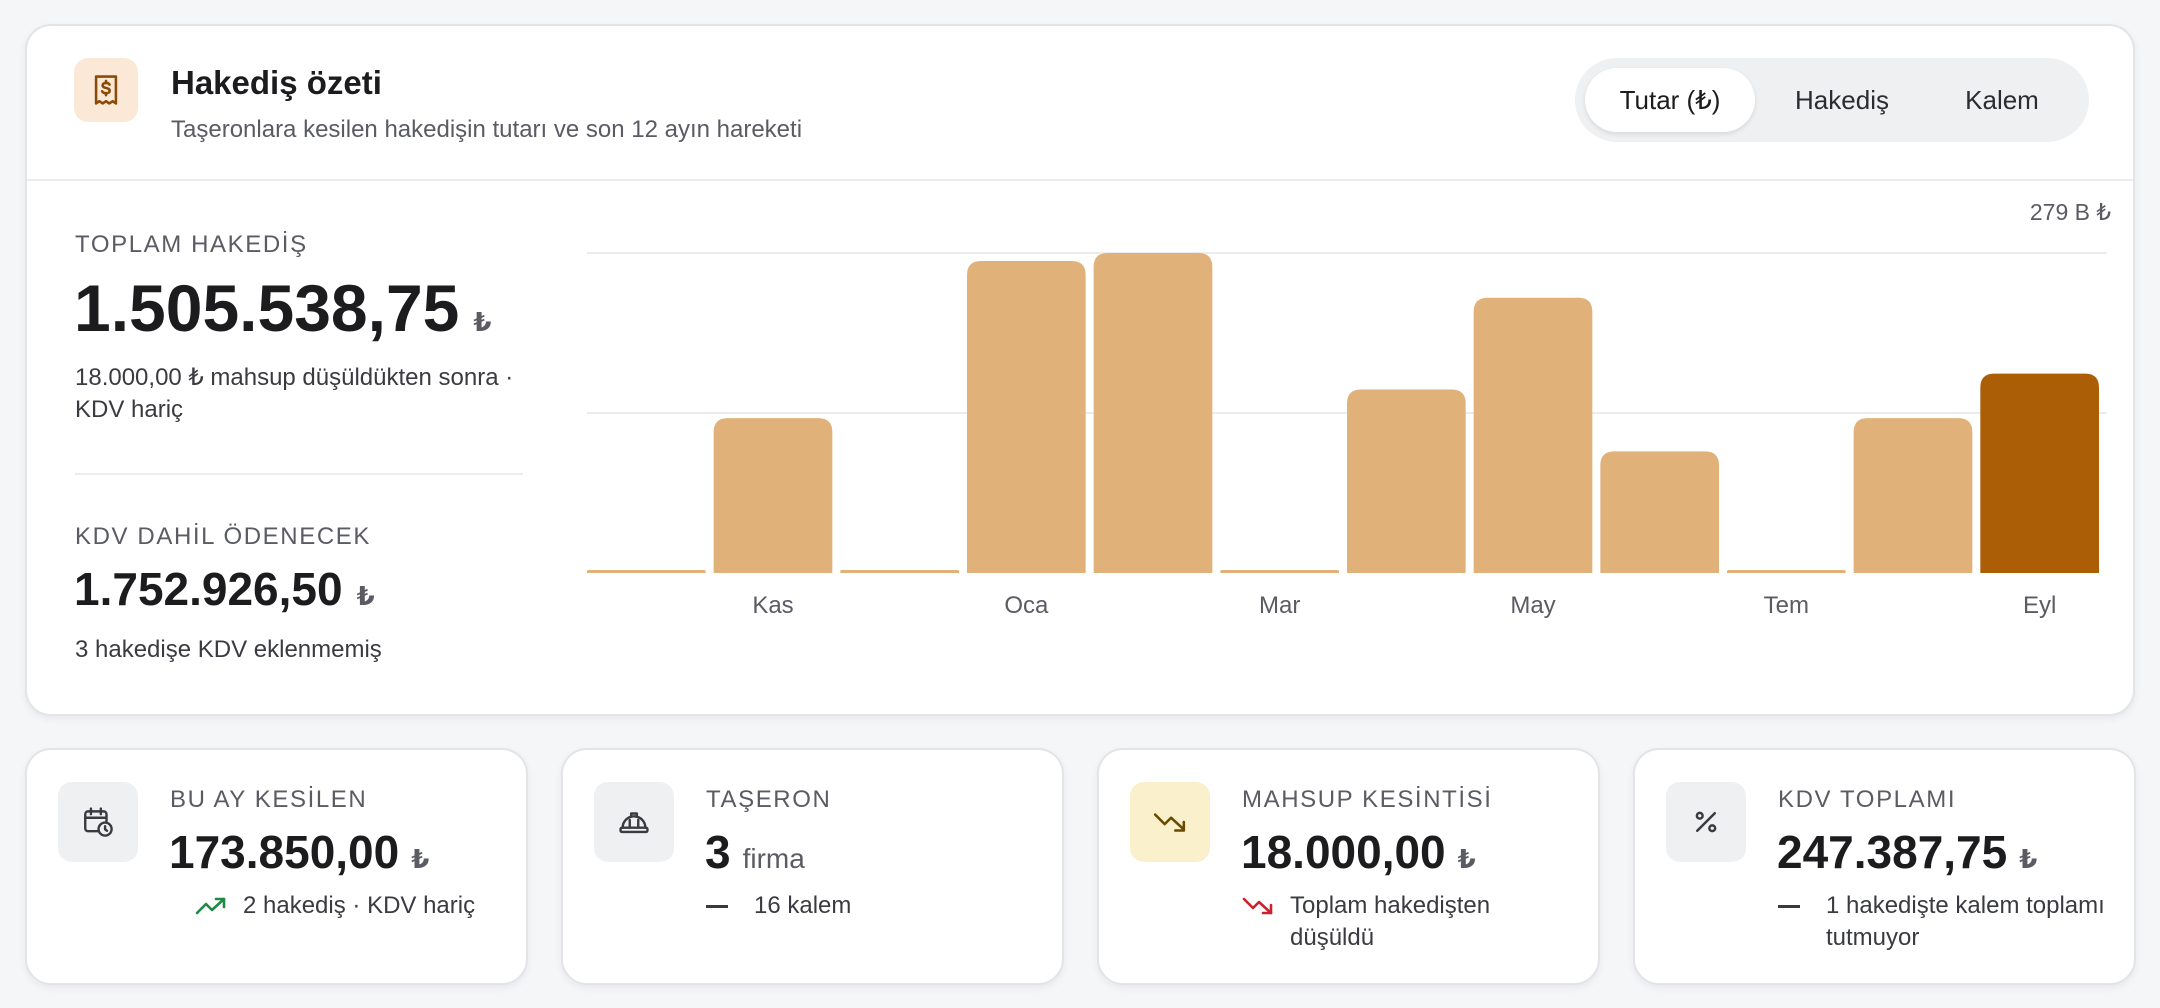 The width and height of the screenshot is (2160, 1008). Describe the element at coordinates (1367, 799) in the screenshot. I see `stat-label: MAHSUP KESİNTİSİ` at that location.